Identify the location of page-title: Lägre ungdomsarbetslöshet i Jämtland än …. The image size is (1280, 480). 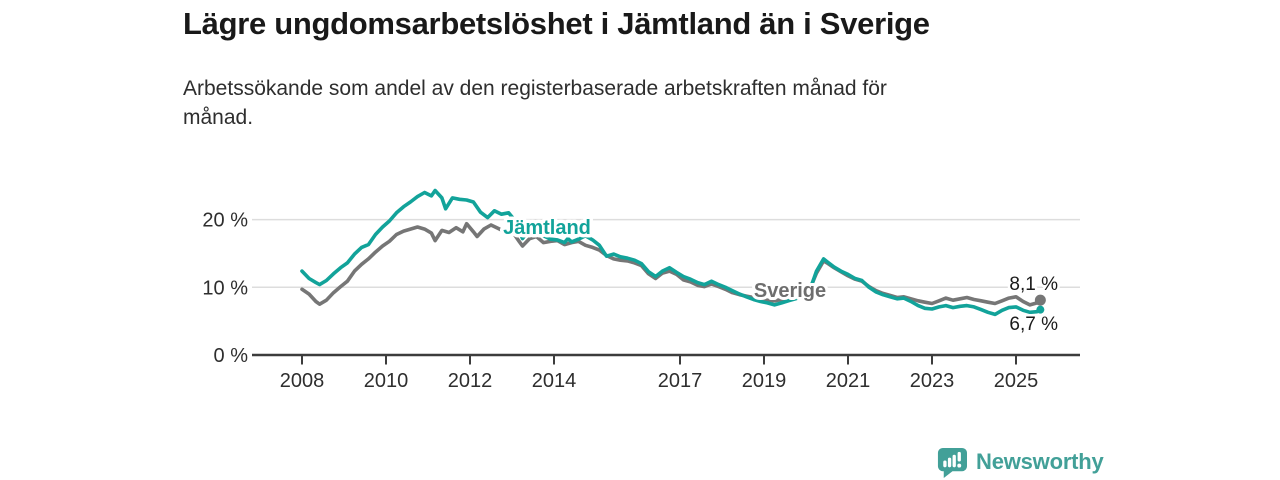
(556, 23).